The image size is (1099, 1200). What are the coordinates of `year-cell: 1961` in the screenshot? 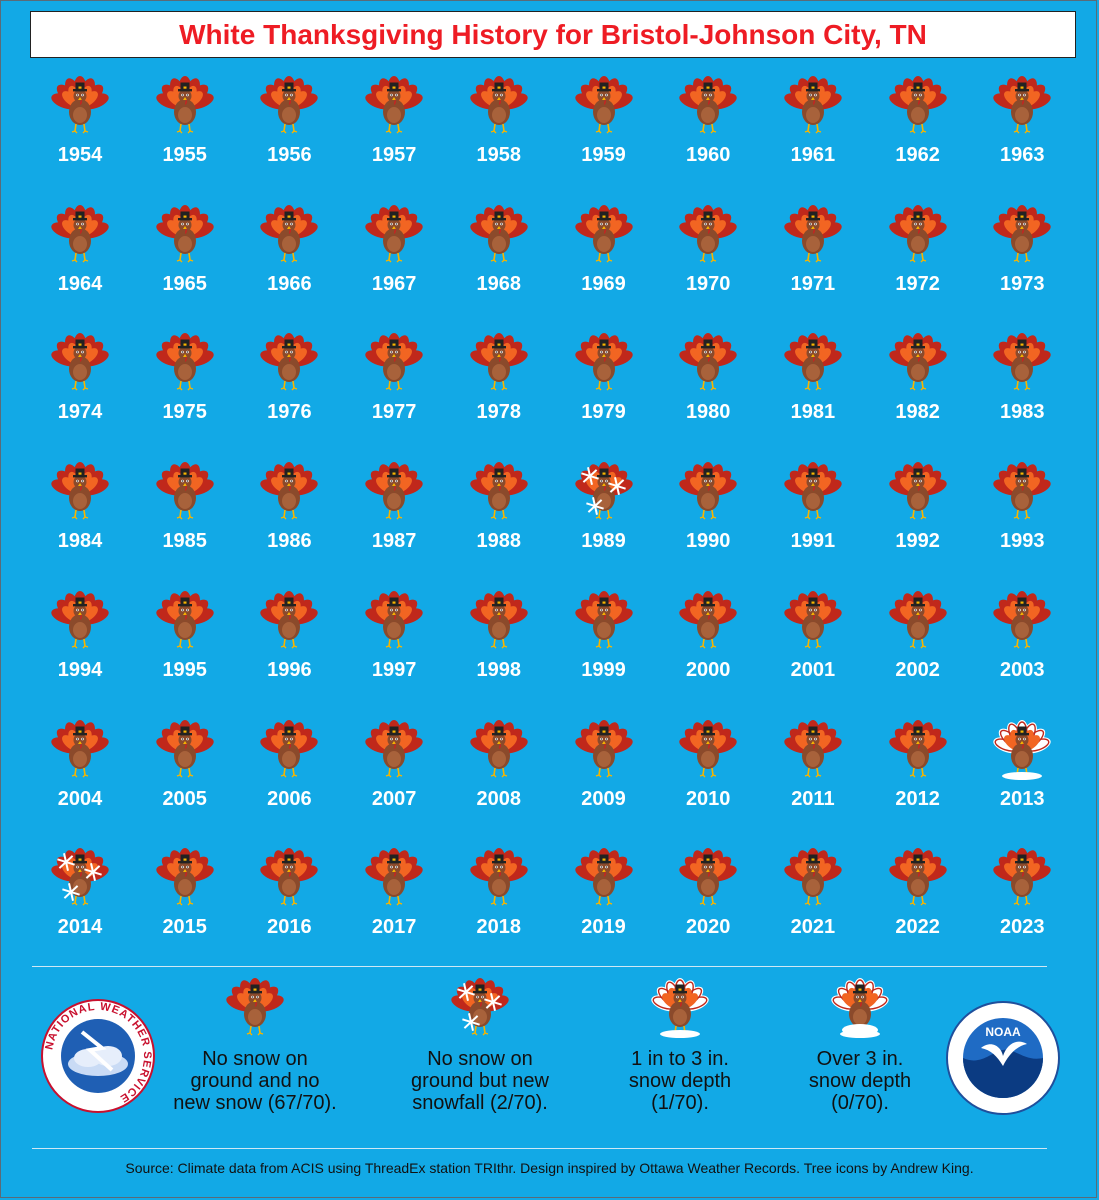 It's located at (813, 131).